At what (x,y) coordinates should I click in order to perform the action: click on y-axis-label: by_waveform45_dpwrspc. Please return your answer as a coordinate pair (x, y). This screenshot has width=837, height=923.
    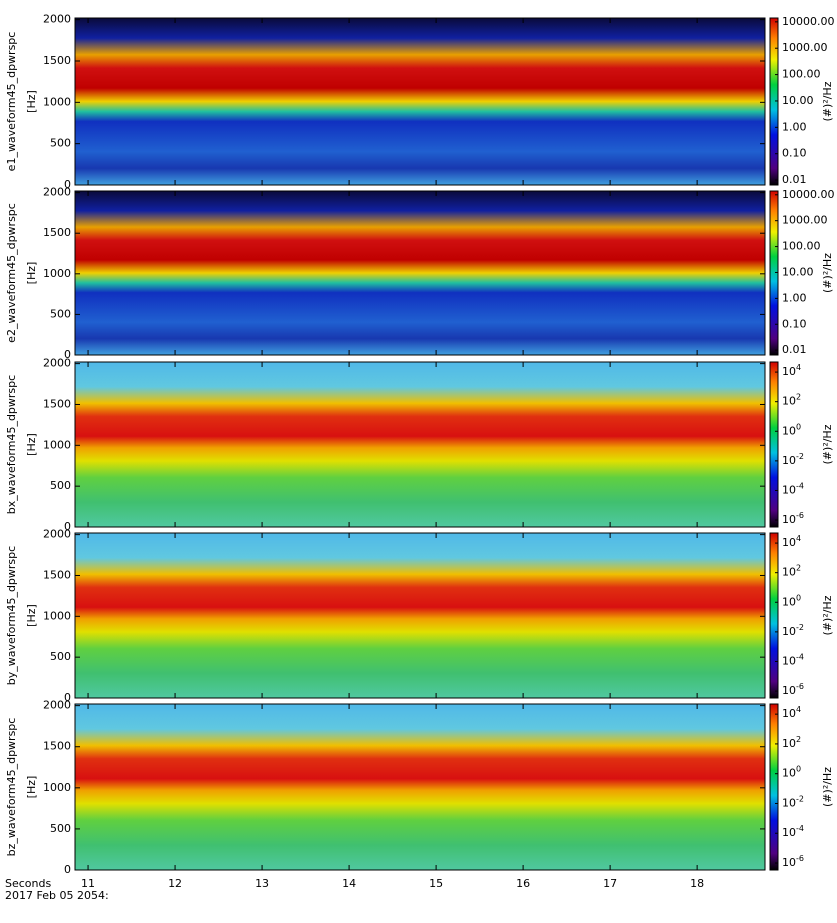
    Looking at the image, I should click on (11, 615).